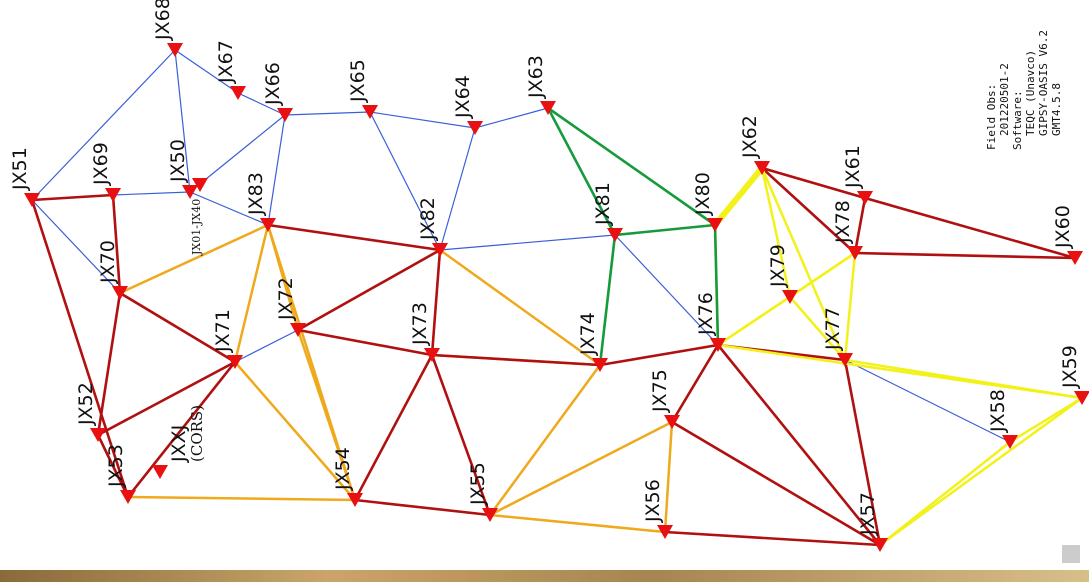 Image resolution: width=1089 pixels, height=586 pixels. Describe the element at coordinates (226, 62) in the screenshot. I see `station-label: JX67` at that location.